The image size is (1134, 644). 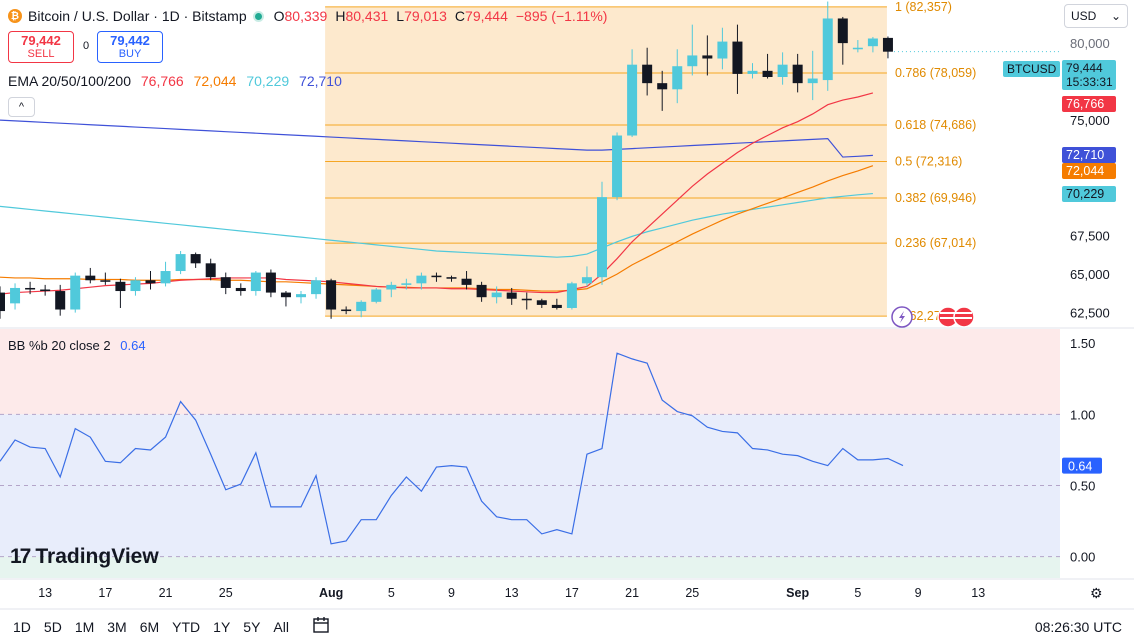 What do you see at coordinates (281, 627) in the screenshot?
I see `timeframe-all-button: All` at bounding box center [281, 627].